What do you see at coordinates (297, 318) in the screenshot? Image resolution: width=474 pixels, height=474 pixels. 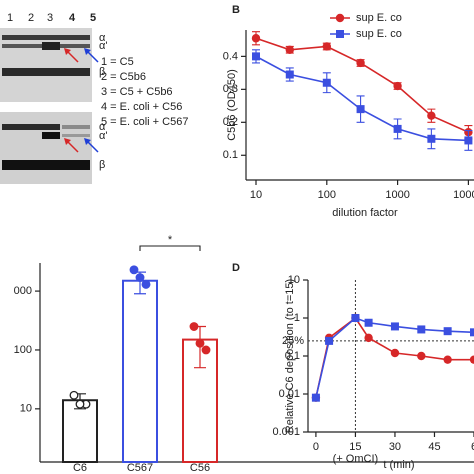 I see `y-tick-label: 1` at bounding box center [297, 318].